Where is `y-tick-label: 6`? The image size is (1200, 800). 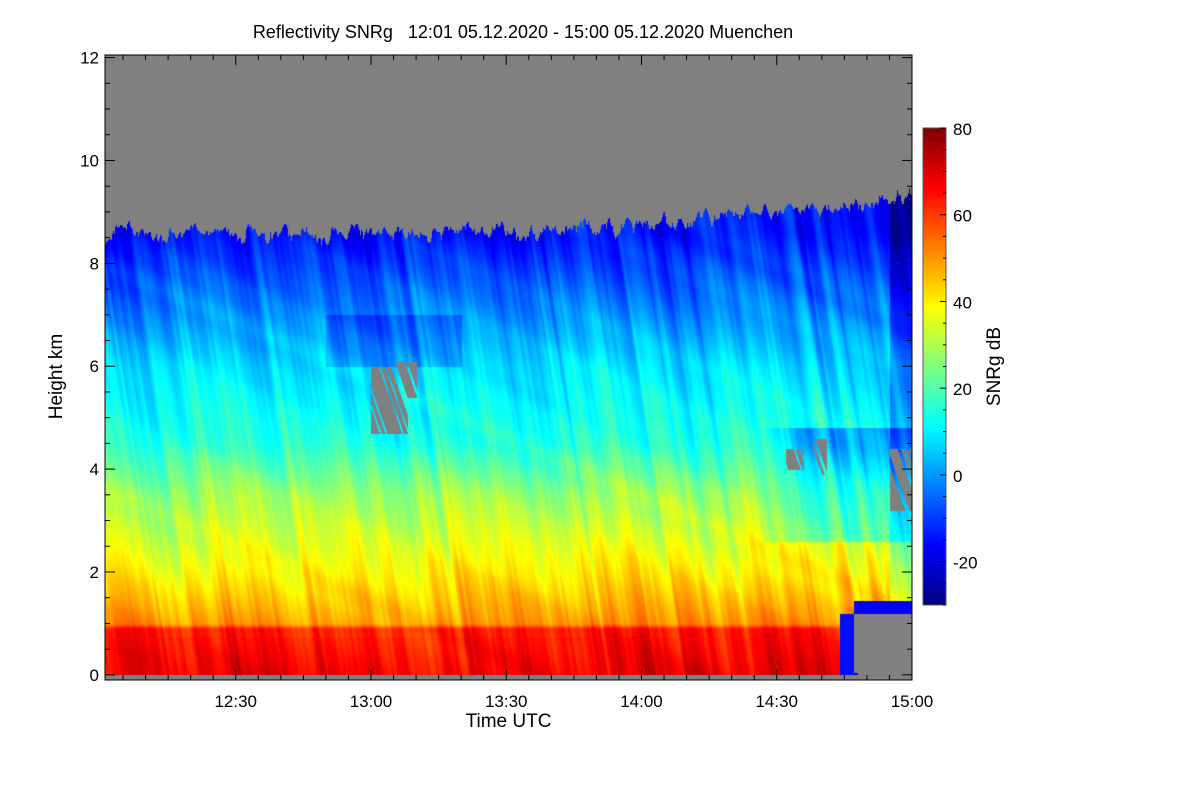
y-tick-label: 6 is located at coordinates (94, 366).